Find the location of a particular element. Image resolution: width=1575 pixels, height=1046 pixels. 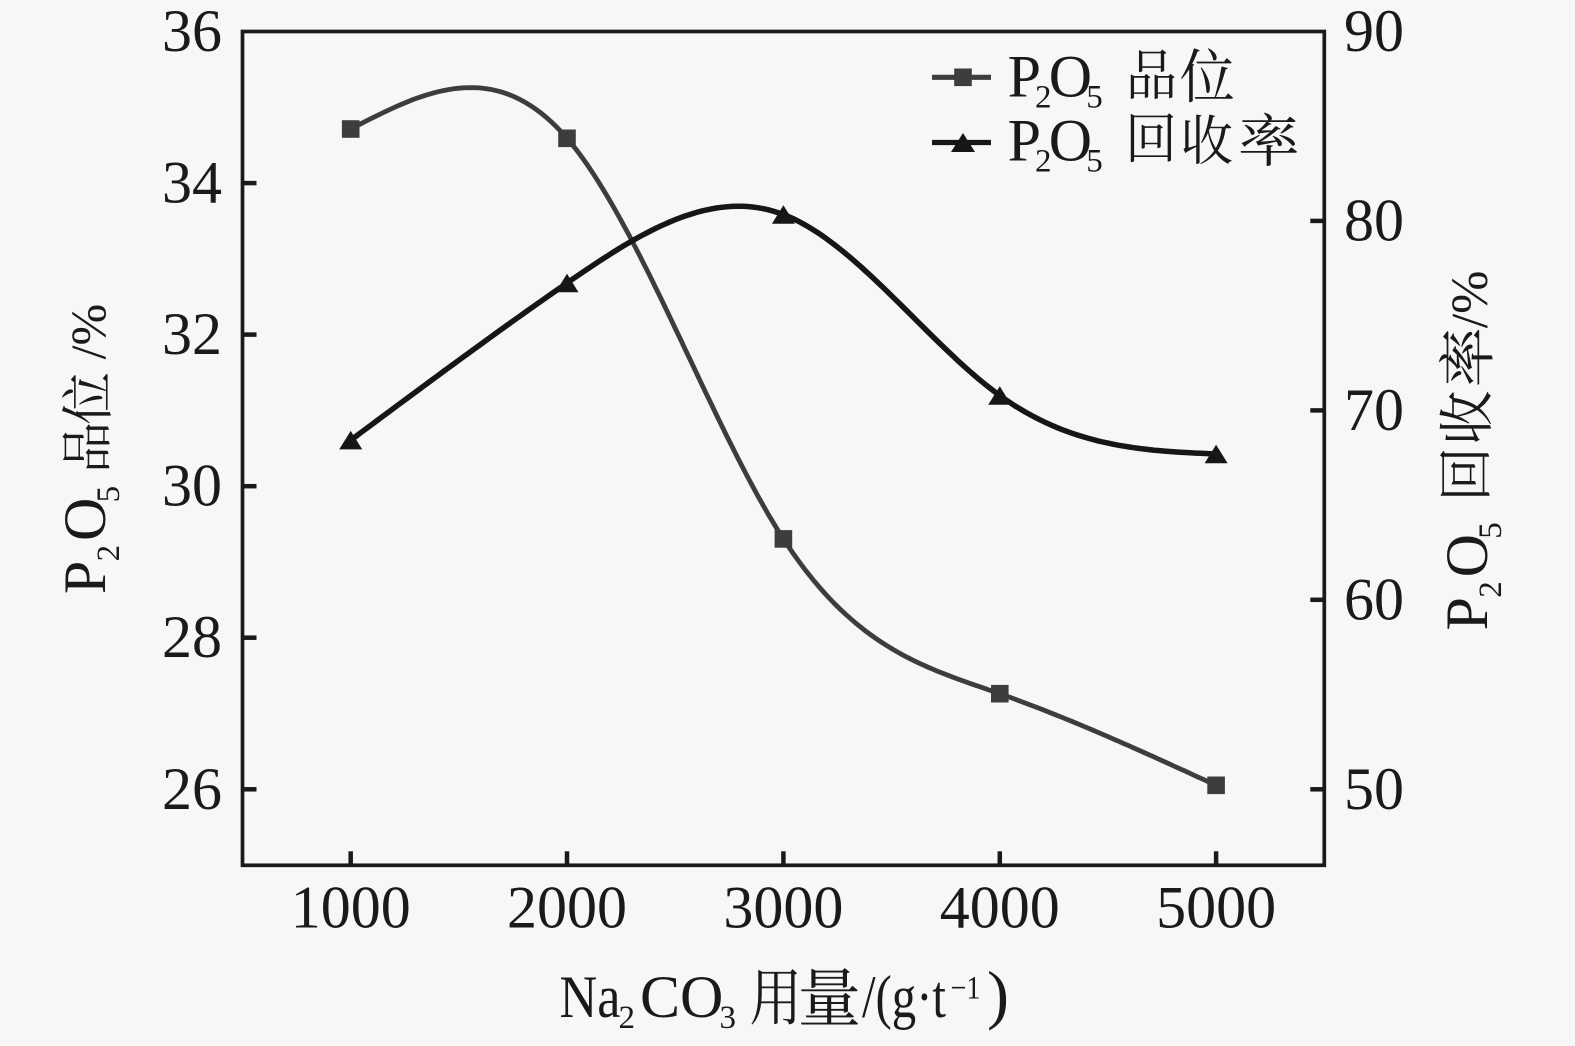

svg-text: 3 is located at coordinates (728, 1018).